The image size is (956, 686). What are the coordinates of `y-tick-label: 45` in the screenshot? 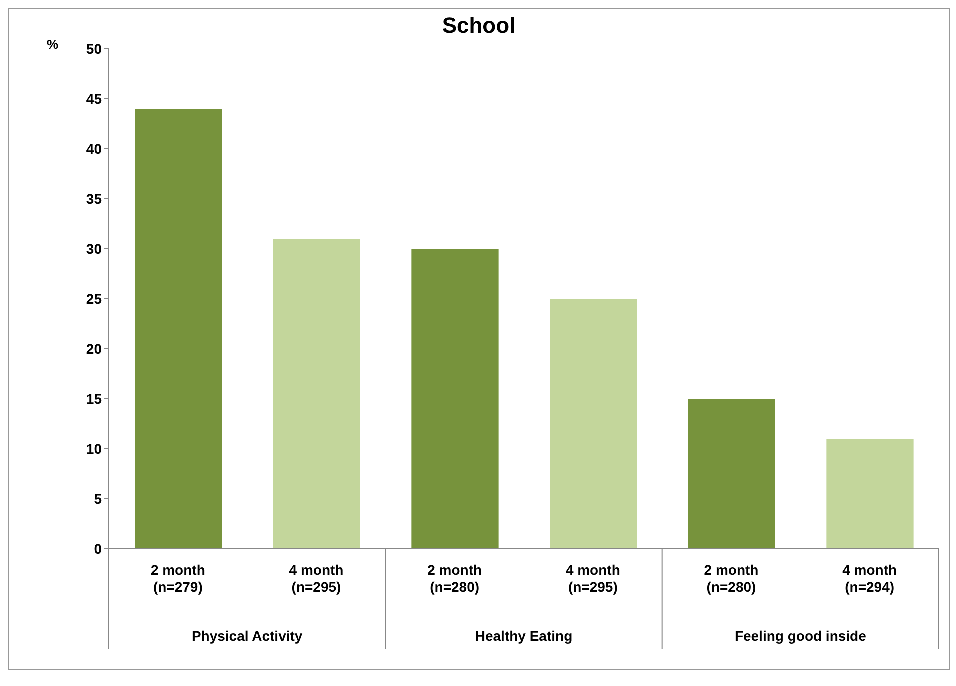 It's located at (94, 98).